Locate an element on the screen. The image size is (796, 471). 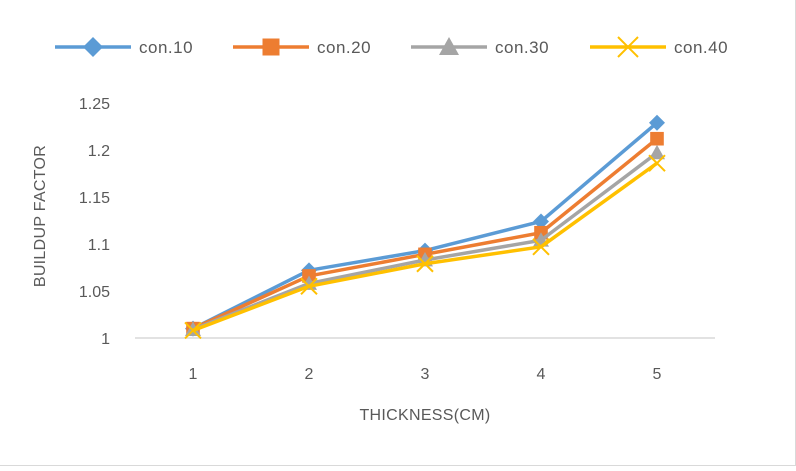
y-tick-label: 1 is located at coordinates (105, 339).